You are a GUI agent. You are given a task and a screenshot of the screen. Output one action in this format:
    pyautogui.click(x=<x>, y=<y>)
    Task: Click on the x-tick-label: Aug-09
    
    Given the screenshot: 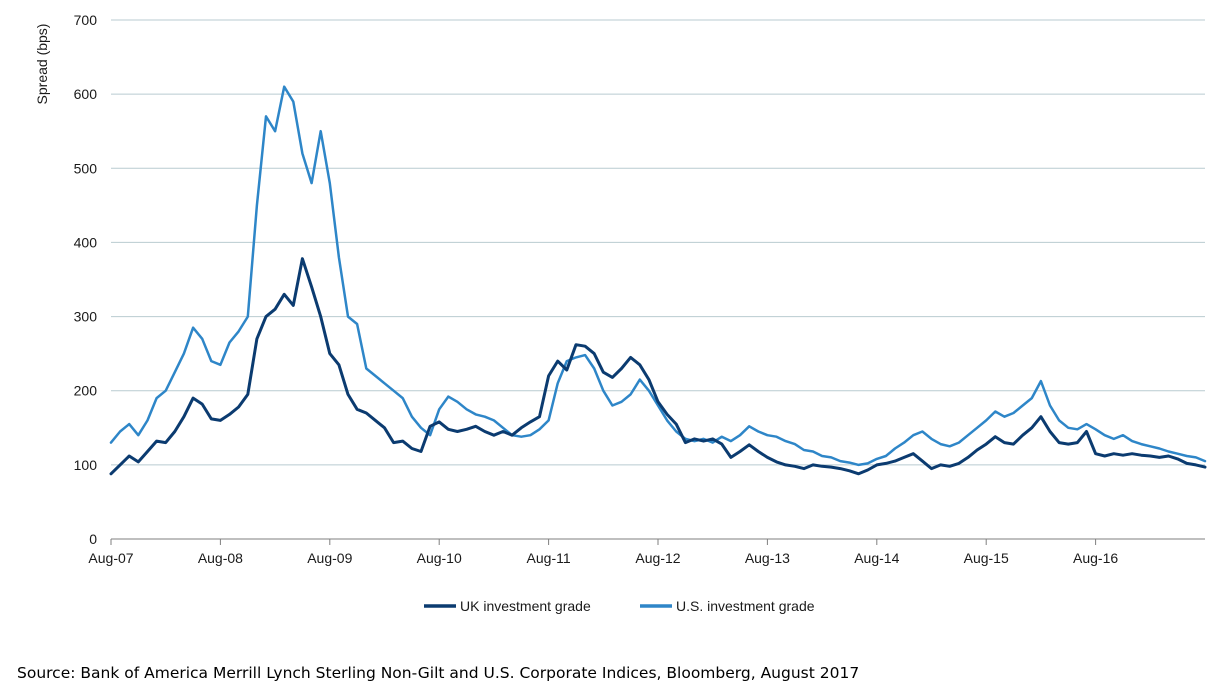 What is the action you would take?
    pyautogui.click(x=329, y=558)
    